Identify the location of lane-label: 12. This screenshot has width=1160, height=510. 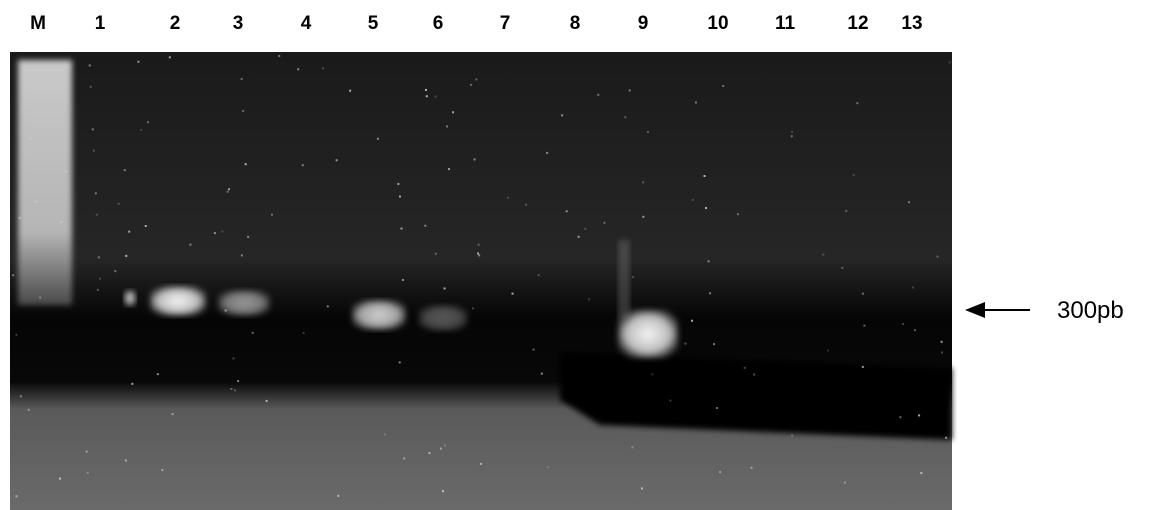
(857, 23).